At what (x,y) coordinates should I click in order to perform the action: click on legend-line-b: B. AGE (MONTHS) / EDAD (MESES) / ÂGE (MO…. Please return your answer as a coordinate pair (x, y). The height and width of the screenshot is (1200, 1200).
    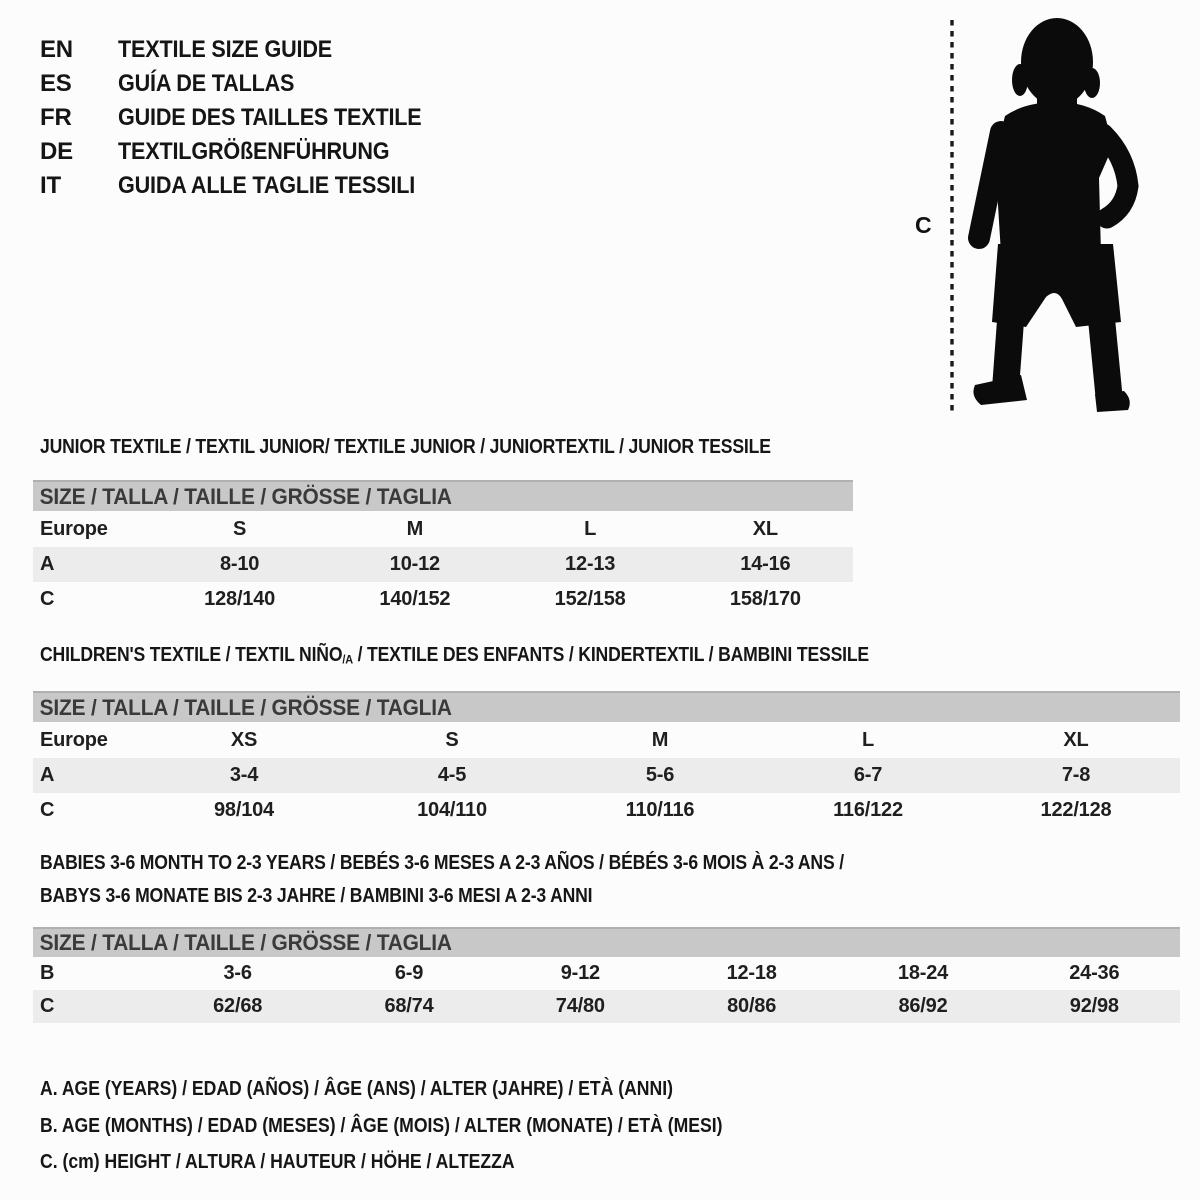
    Looking at the image, I should click on (381, 1125).